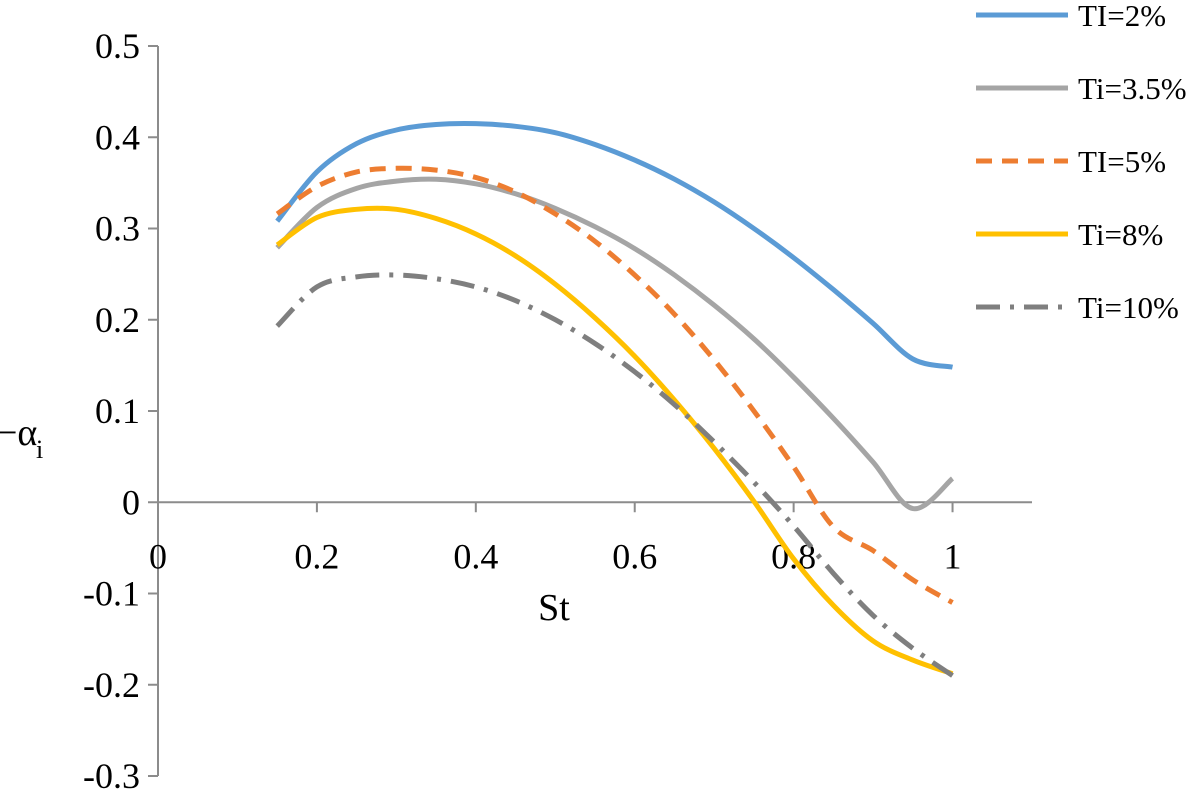 This screenshot has width=1200, height=790. What do you see at coordinates (475, 556) in the screenshot?
I see `x-tick-label: 0.4` at bounding box center [475, 556].